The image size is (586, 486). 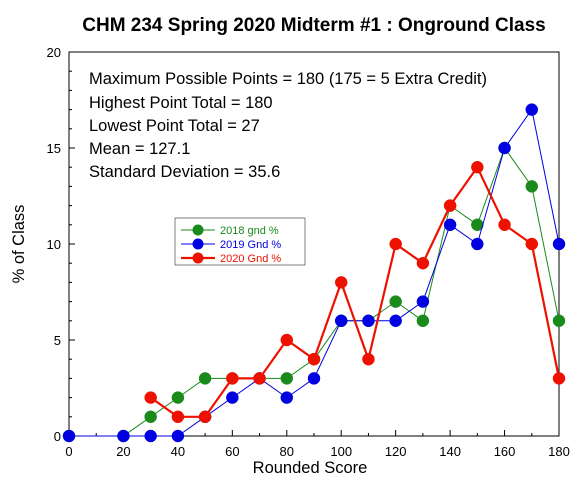 I want to click on stat-lowest: Lowest Point Total = 27, so click(x=174, y=126).